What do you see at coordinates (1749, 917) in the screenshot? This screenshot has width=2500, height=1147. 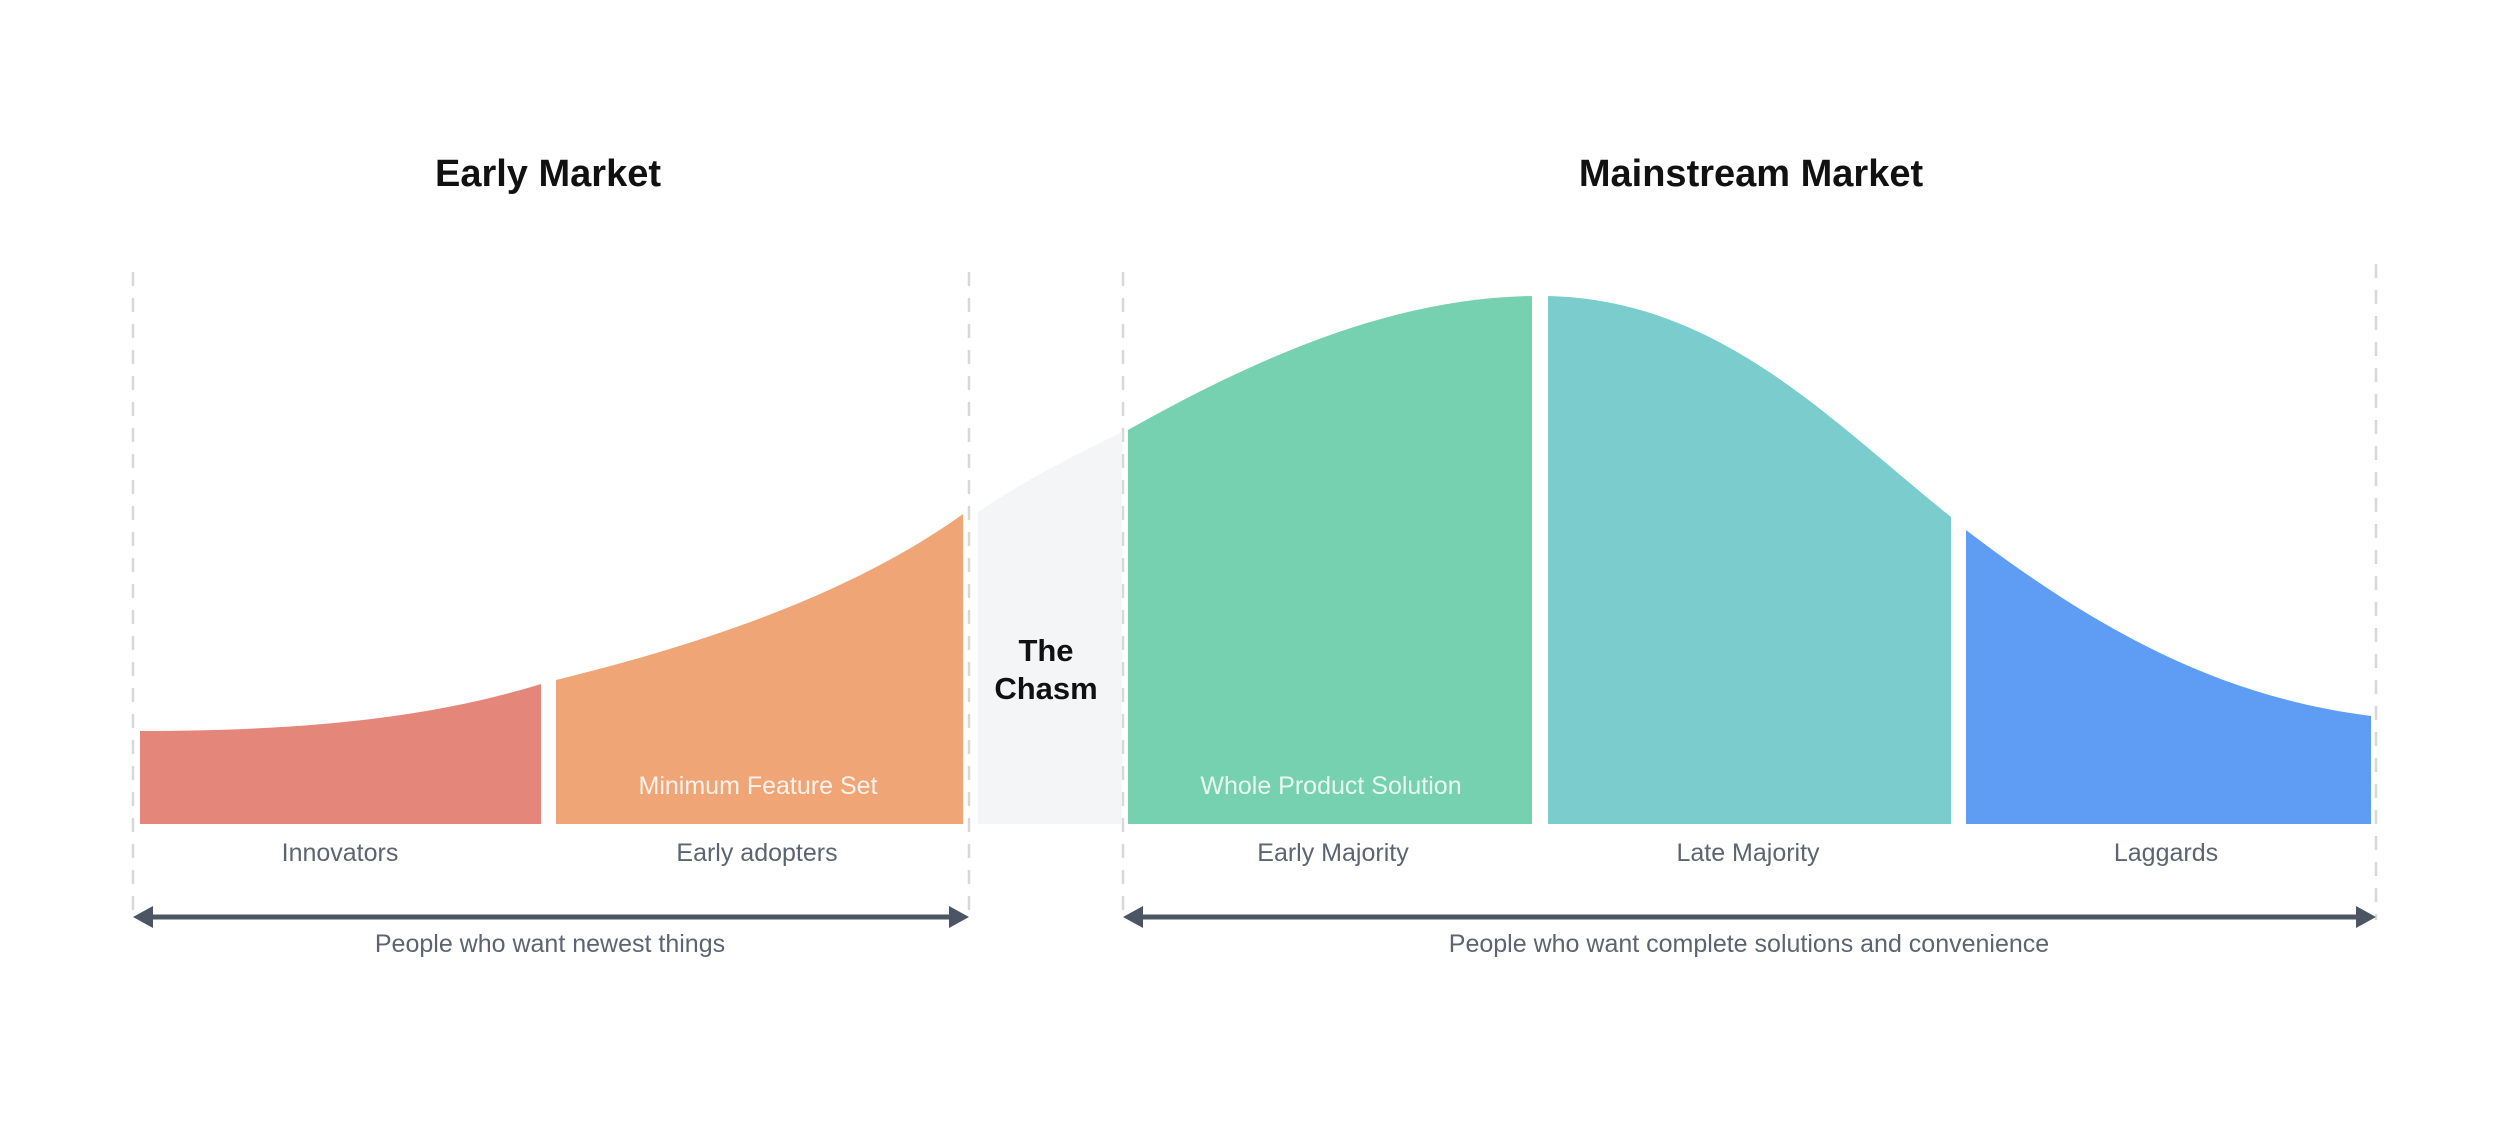 I see `mainstream-market-range-arrow` at bounding box center [1749, 917].